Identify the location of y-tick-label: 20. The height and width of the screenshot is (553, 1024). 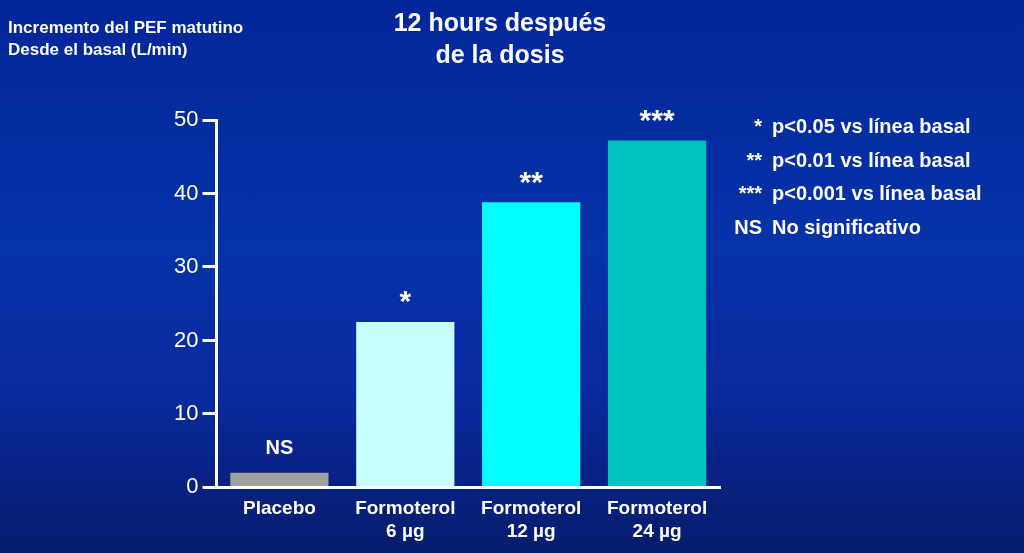
(186, 339).